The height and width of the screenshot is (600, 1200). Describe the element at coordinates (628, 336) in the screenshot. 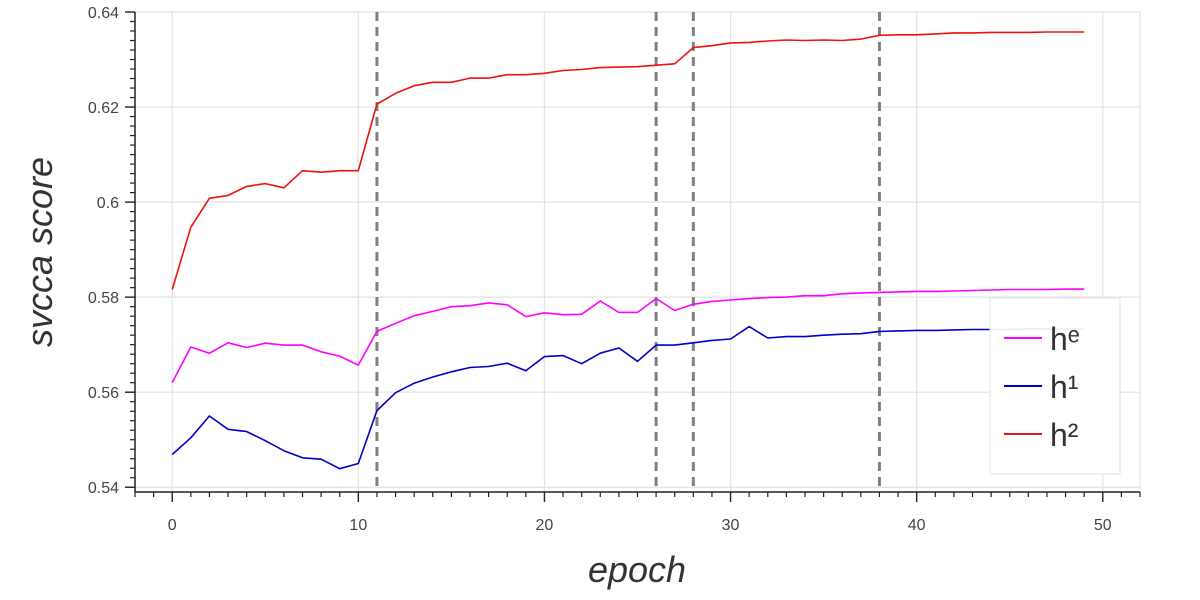

I see `series-line` at that location.